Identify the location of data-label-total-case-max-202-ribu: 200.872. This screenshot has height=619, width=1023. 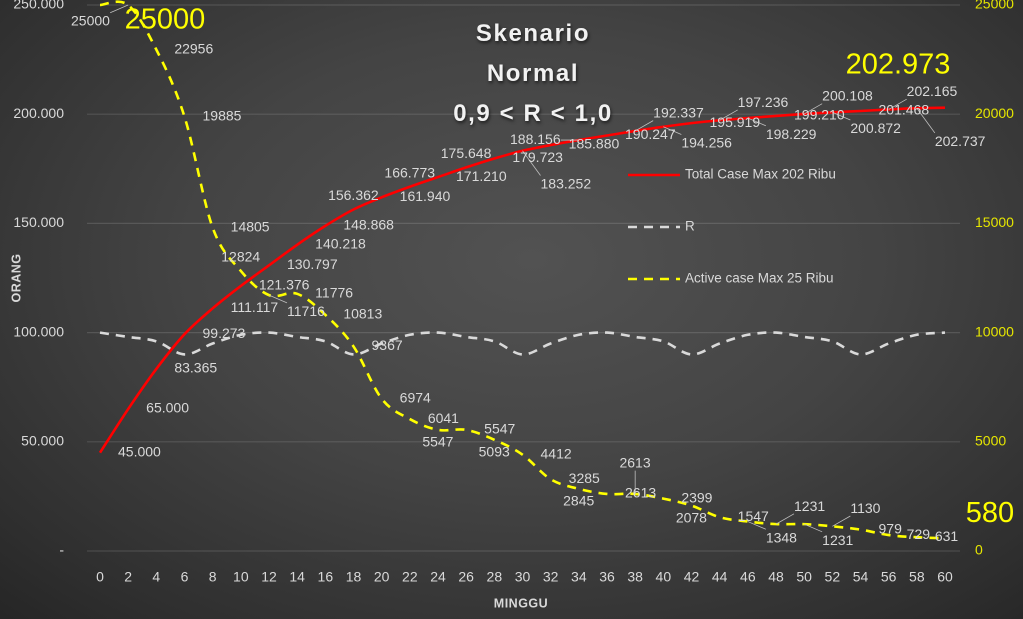
(875, 128).